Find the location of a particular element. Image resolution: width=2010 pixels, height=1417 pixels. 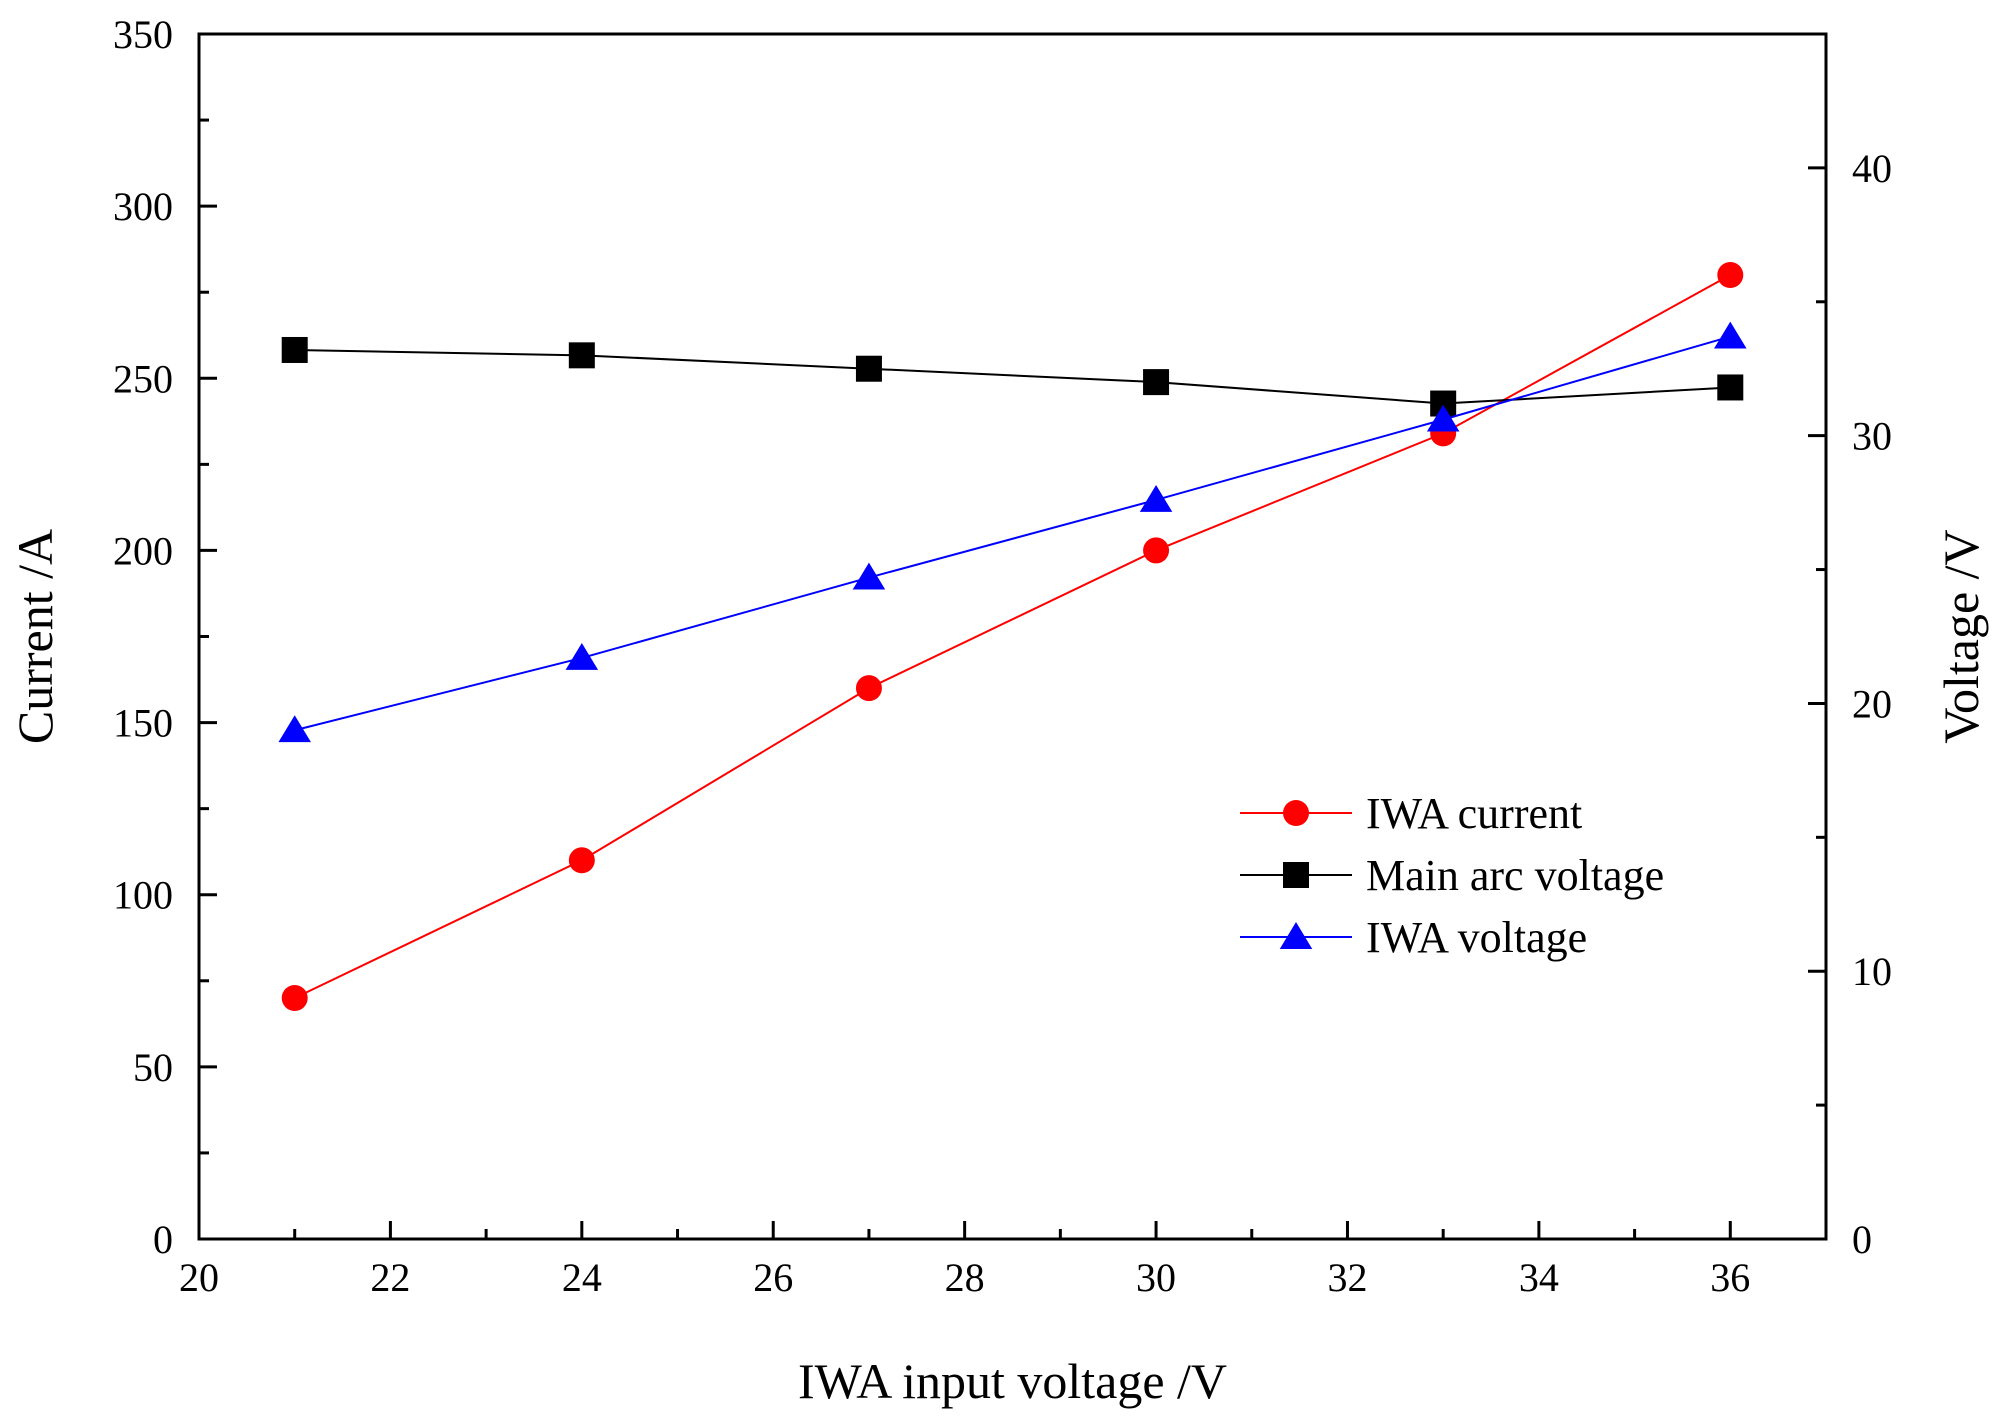

y-tick-label: 350 is located at coordinates (143, 34).